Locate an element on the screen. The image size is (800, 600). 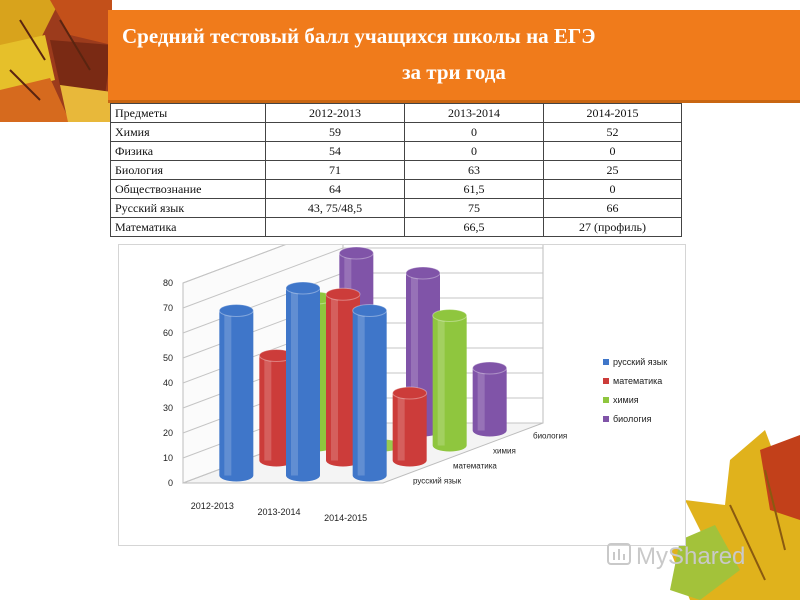
y-tick-label: 60 is located at coordinates (168, 333).